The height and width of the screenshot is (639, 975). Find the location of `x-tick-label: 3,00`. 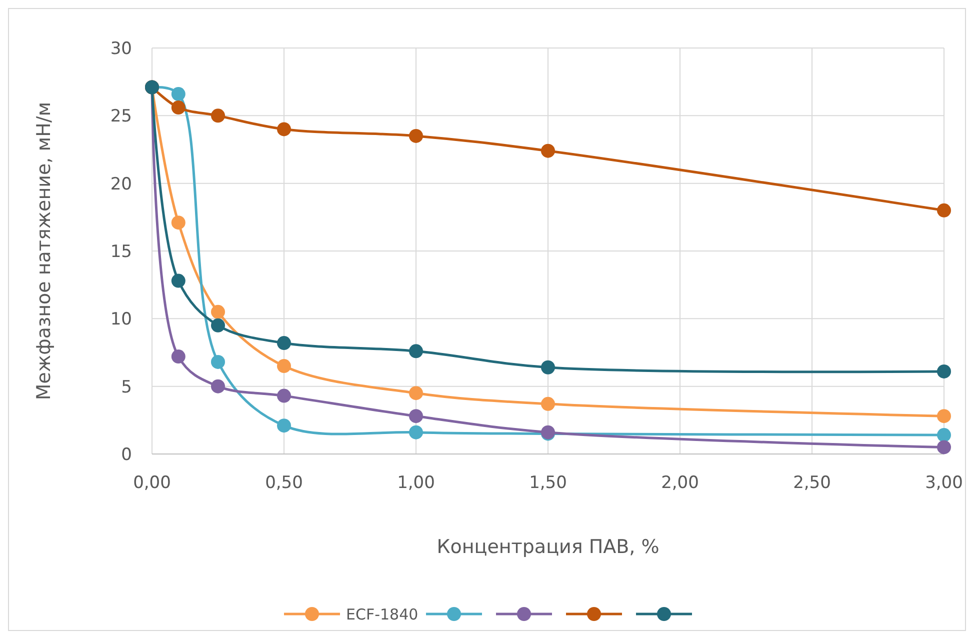

x-tick-label: 3,00 is located at coordinates (944, 483).